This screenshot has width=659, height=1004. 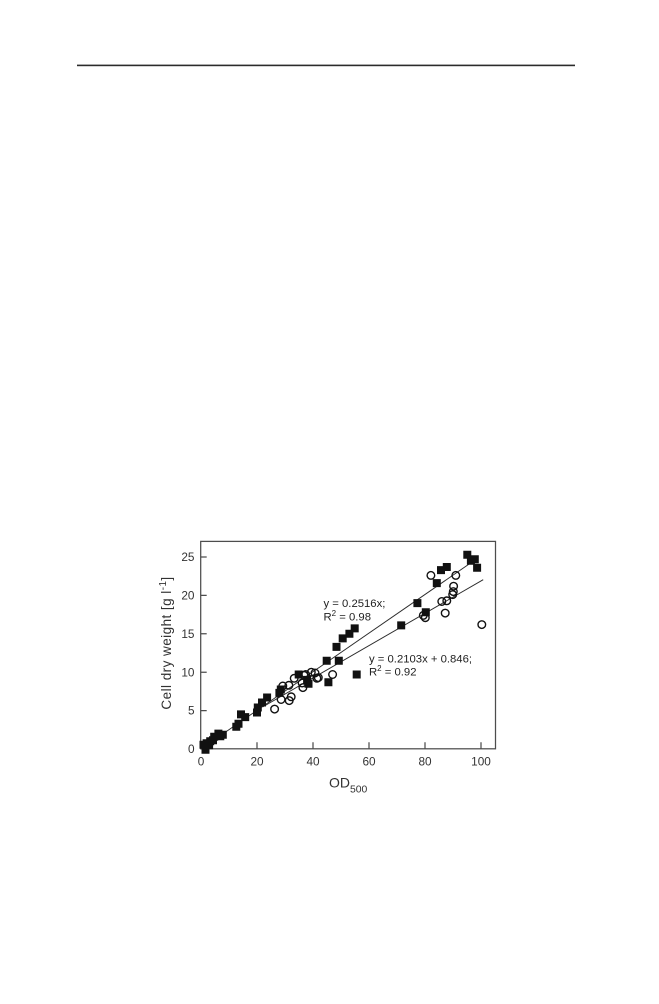 I want to click on svg-text: 25, so click(x=188, y=557).